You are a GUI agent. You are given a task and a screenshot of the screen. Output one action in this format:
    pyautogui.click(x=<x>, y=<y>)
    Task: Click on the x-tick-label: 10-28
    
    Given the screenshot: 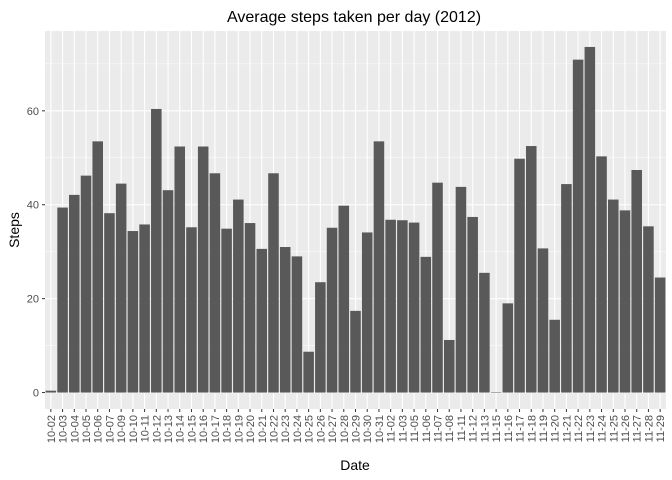 What is the action you would take?
    pyautogui.click(x=345, y=429)
    